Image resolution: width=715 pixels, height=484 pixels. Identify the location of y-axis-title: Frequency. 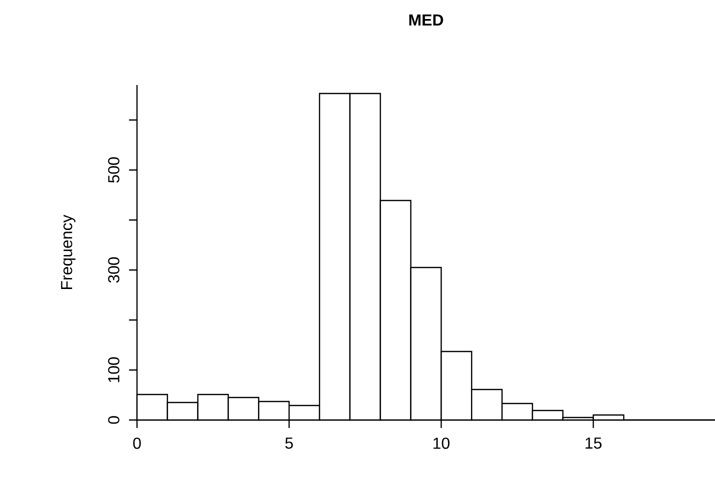
(68, 251).